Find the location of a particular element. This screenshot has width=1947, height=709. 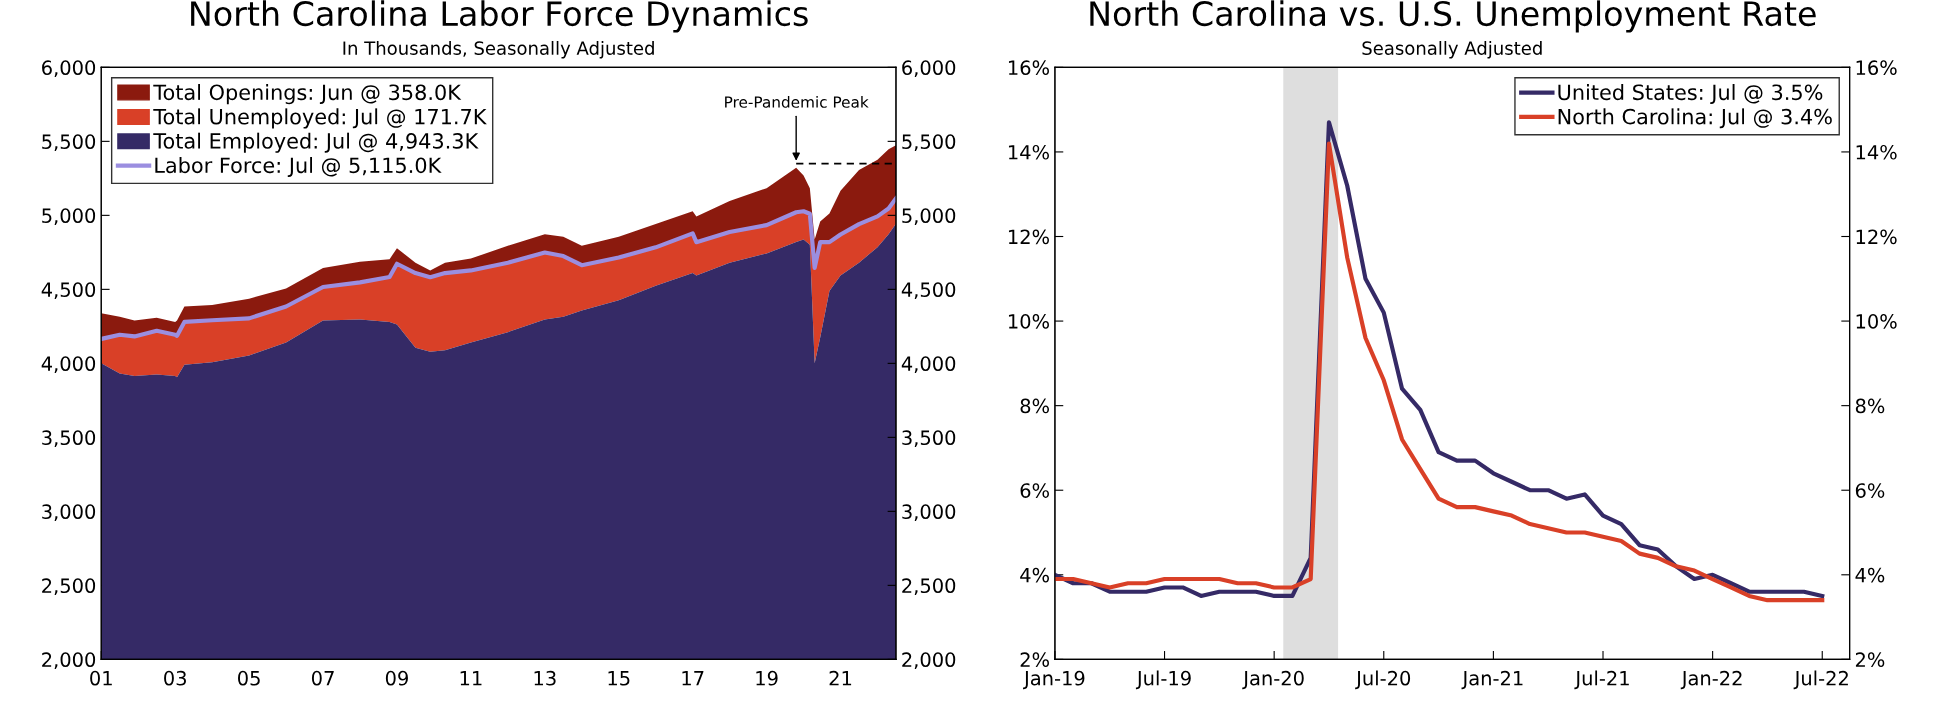

x-tick-label: 17 is located at coordinates (693, 678).